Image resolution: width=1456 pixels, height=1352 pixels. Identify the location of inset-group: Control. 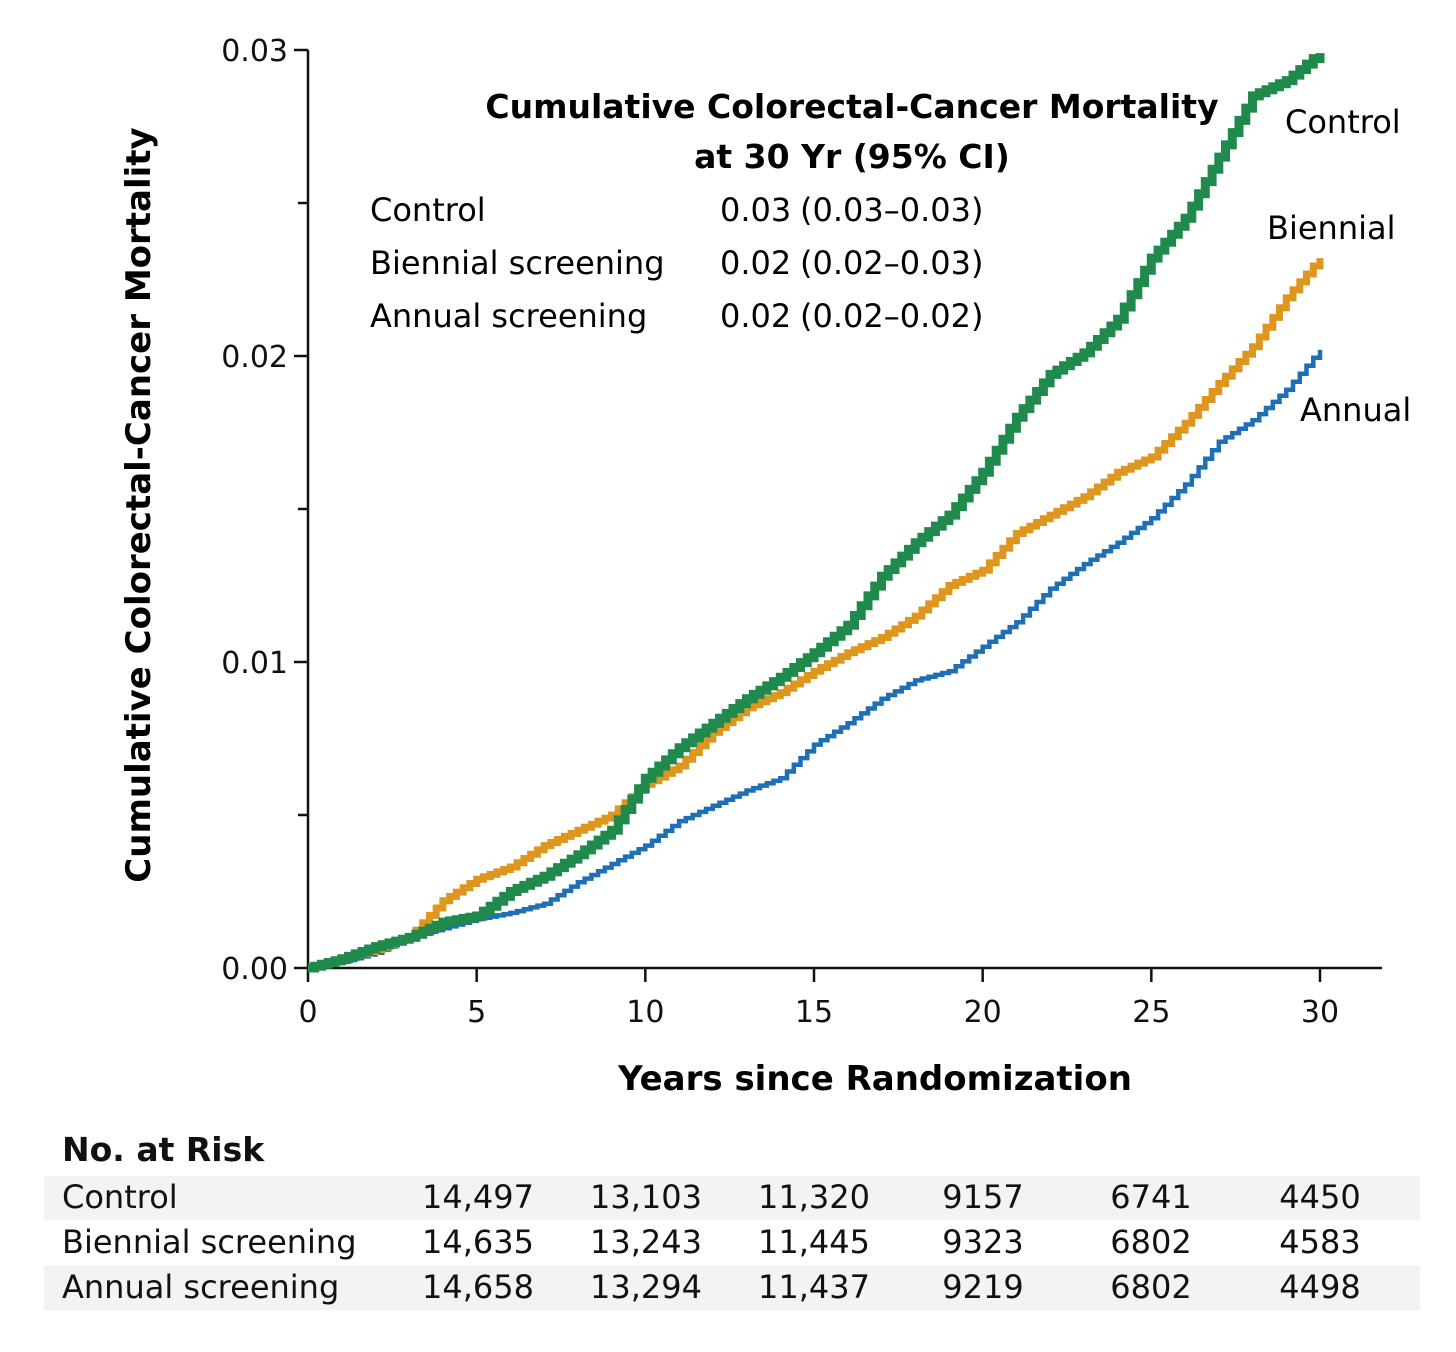
(428, 210).